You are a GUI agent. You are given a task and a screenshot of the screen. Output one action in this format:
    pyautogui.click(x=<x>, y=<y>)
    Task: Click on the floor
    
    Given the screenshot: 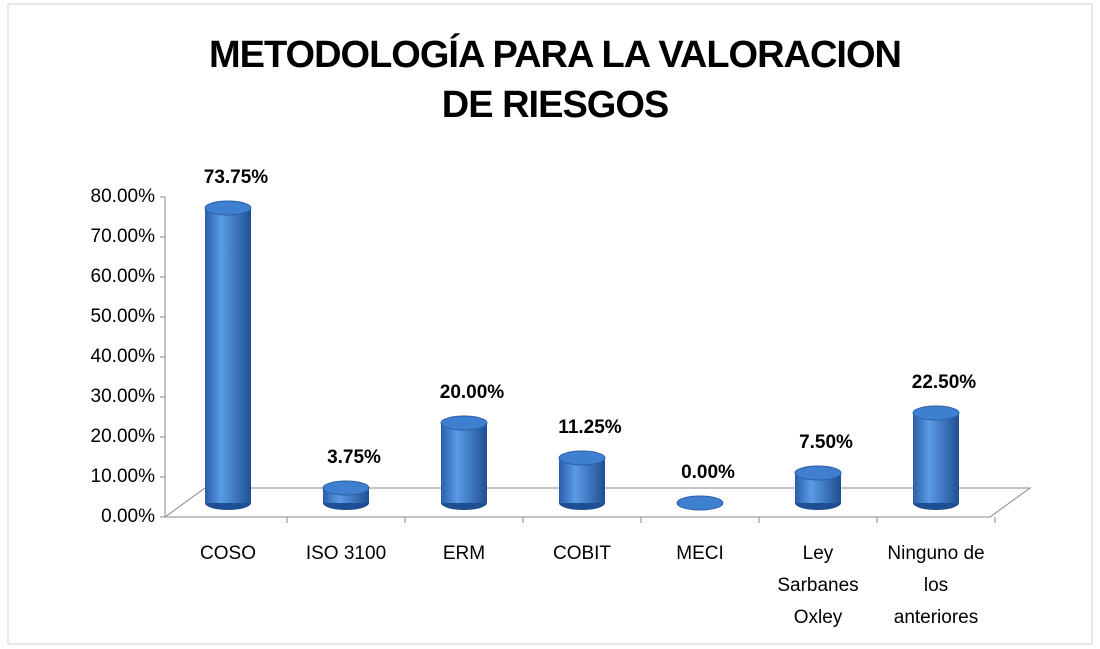 What is the action you would take?
    pyautogui.click(x=597, y=502)
    